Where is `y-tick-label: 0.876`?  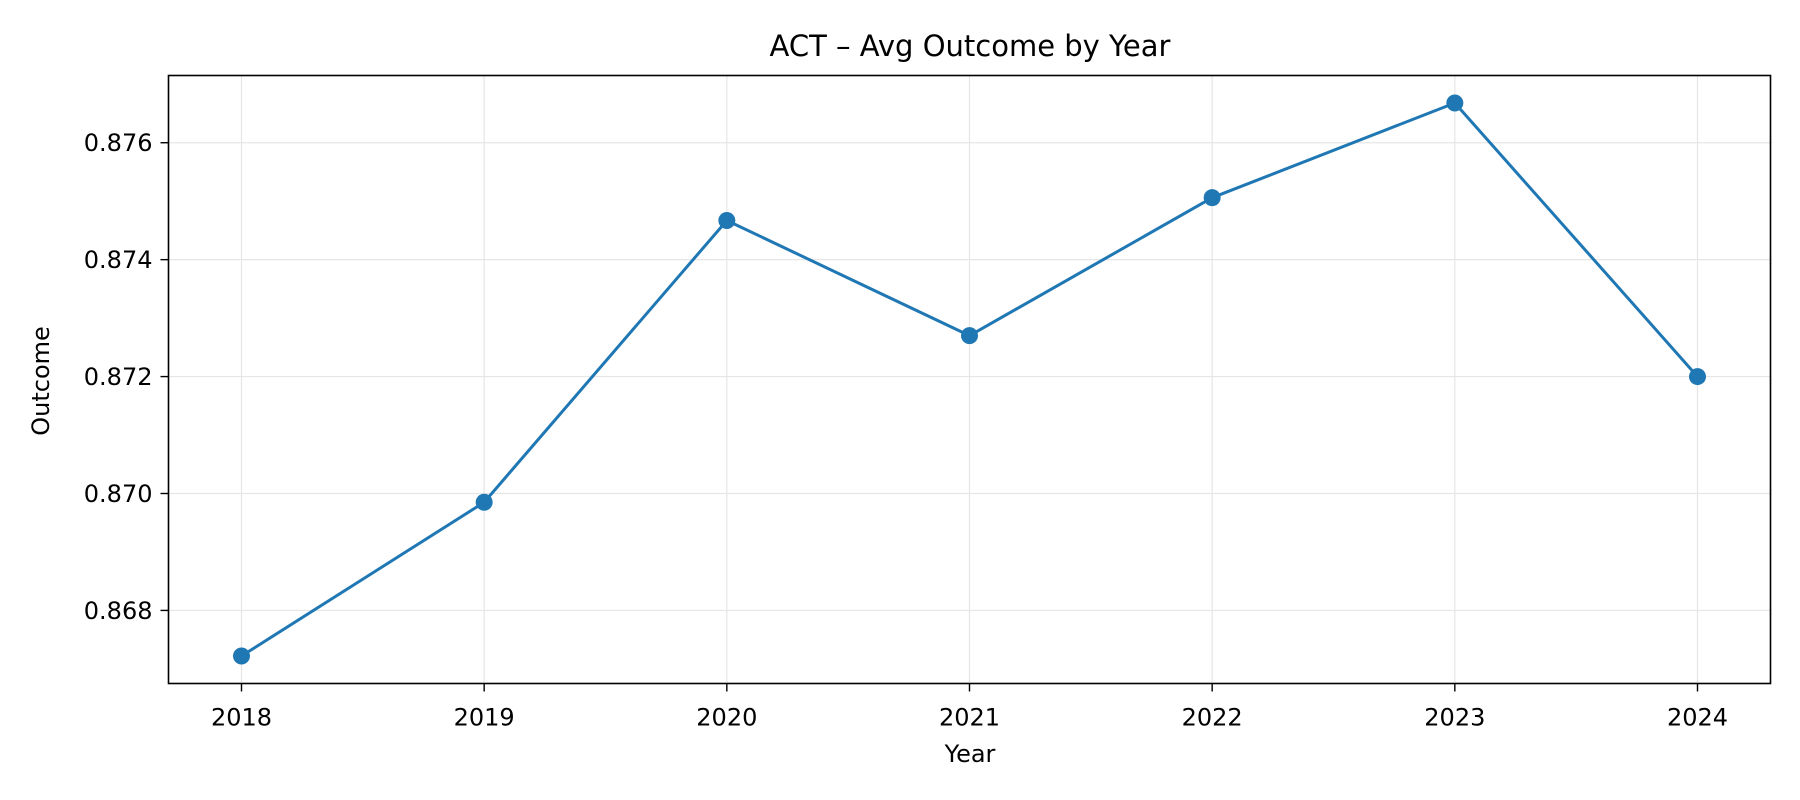 y-tick-label: 0.876 is located at coordinates (118, 143).